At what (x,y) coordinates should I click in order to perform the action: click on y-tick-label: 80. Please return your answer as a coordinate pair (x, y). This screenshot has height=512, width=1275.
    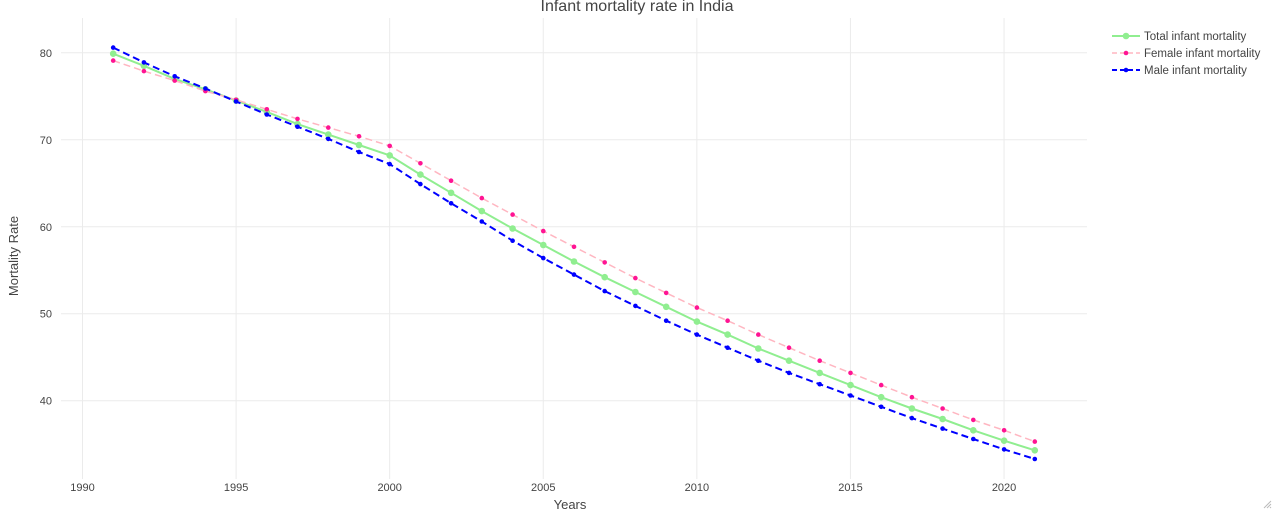
    Looking at the image, I should click on (46, 54).